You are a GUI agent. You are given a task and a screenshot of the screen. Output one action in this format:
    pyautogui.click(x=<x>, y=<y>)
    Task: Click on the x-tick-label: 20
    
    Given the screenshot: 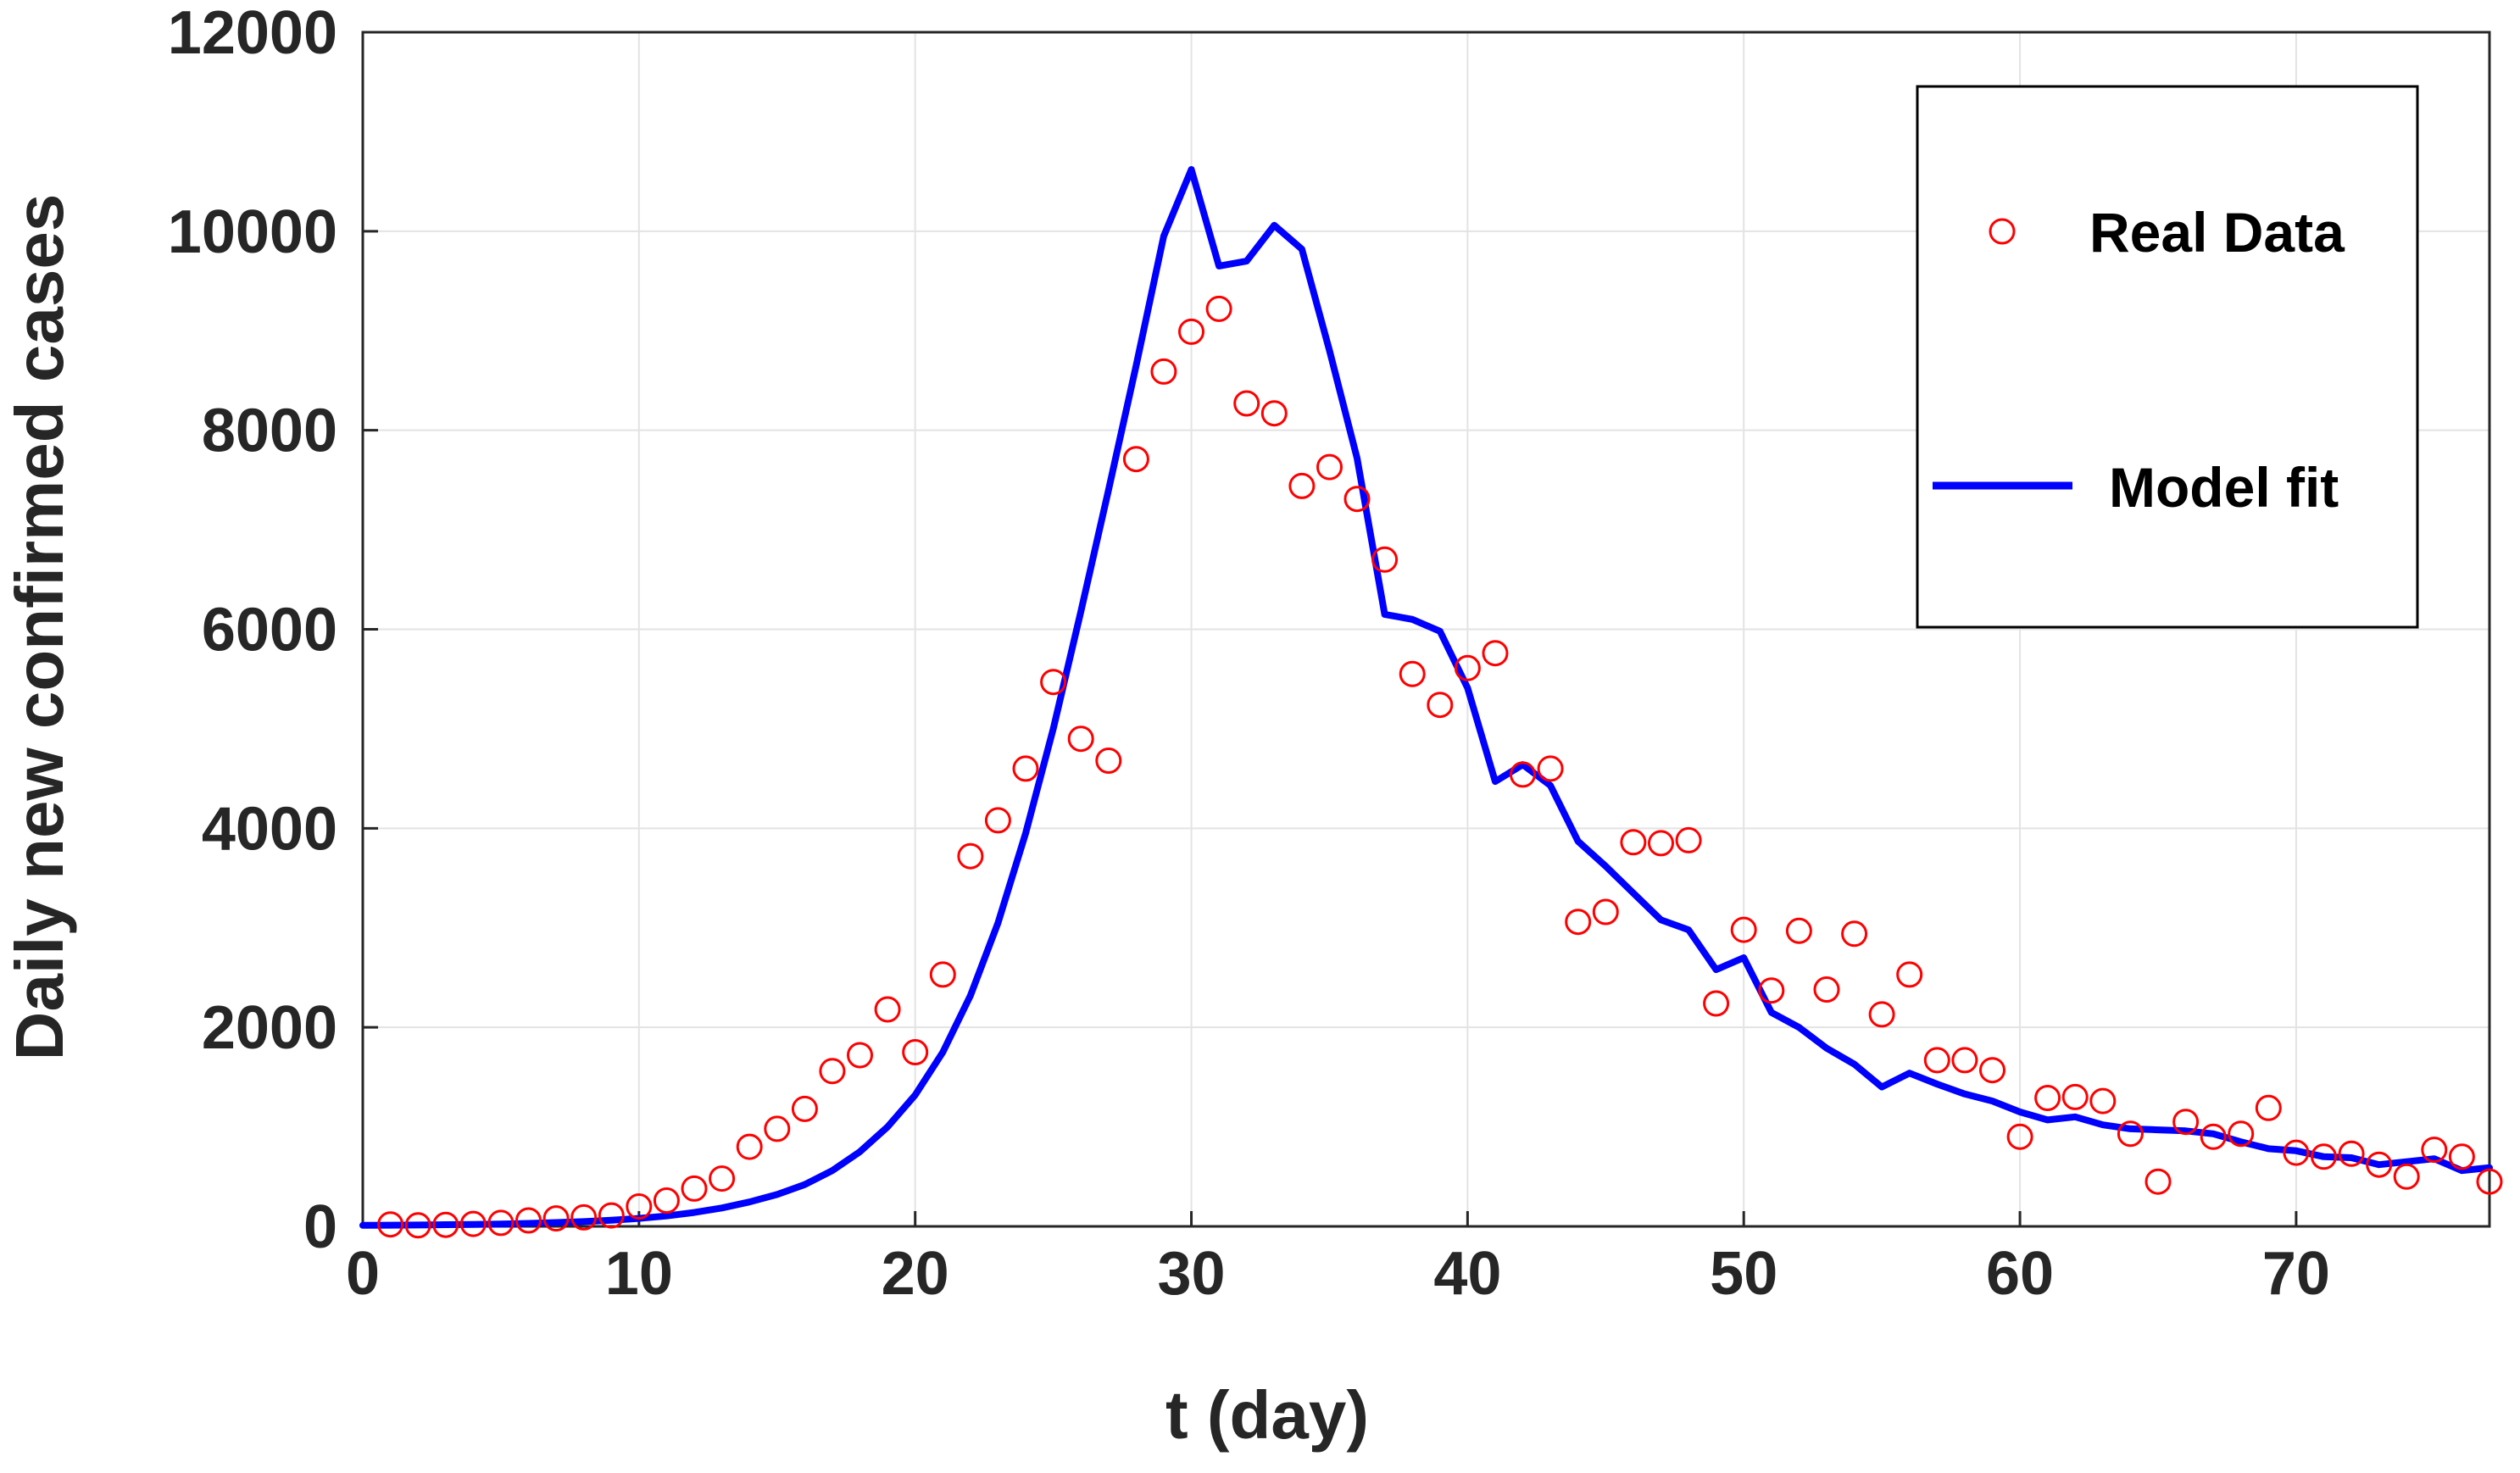 What is the action you would take?
    pyautogui.click(x=915, y=1274)
    